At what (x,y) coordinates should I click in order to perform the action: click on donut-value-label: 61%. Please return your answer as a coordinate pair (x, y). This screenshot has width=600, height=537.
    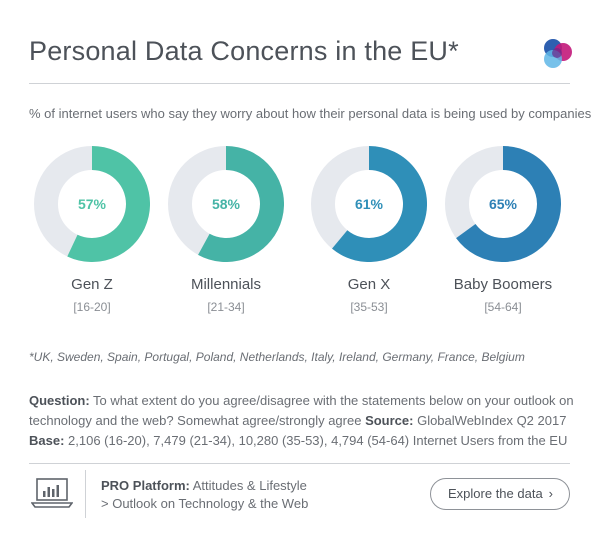
    Looking at the image, I should click on (369, 204).